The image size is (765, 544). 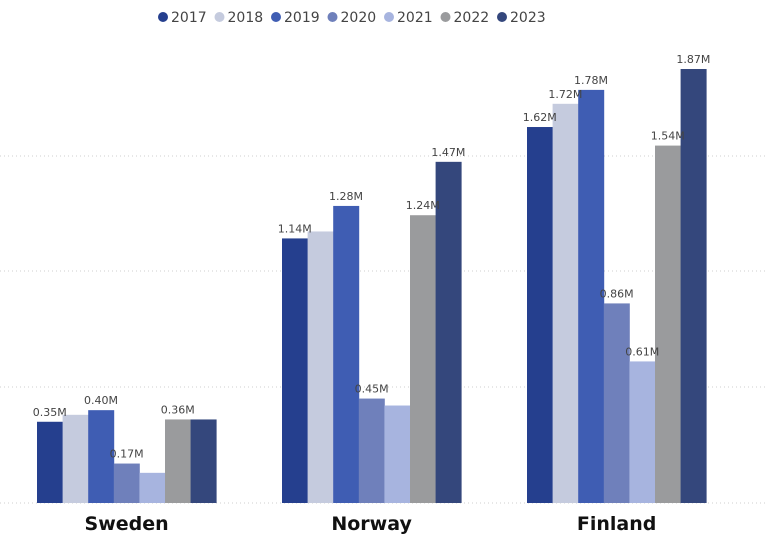 What do you see at coordinates (668, 324) in the screenshot?
I see `bar-finland-2022` at bounding box center [668, 324].